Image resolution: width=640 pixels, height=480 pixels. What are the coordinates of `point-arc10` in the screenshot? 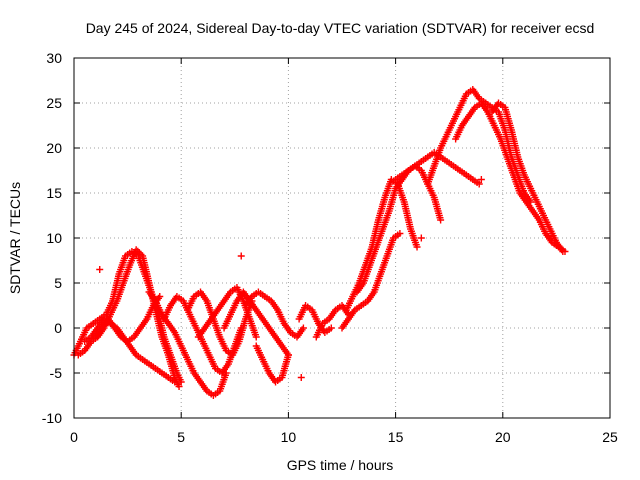 It's located at (303, 328).